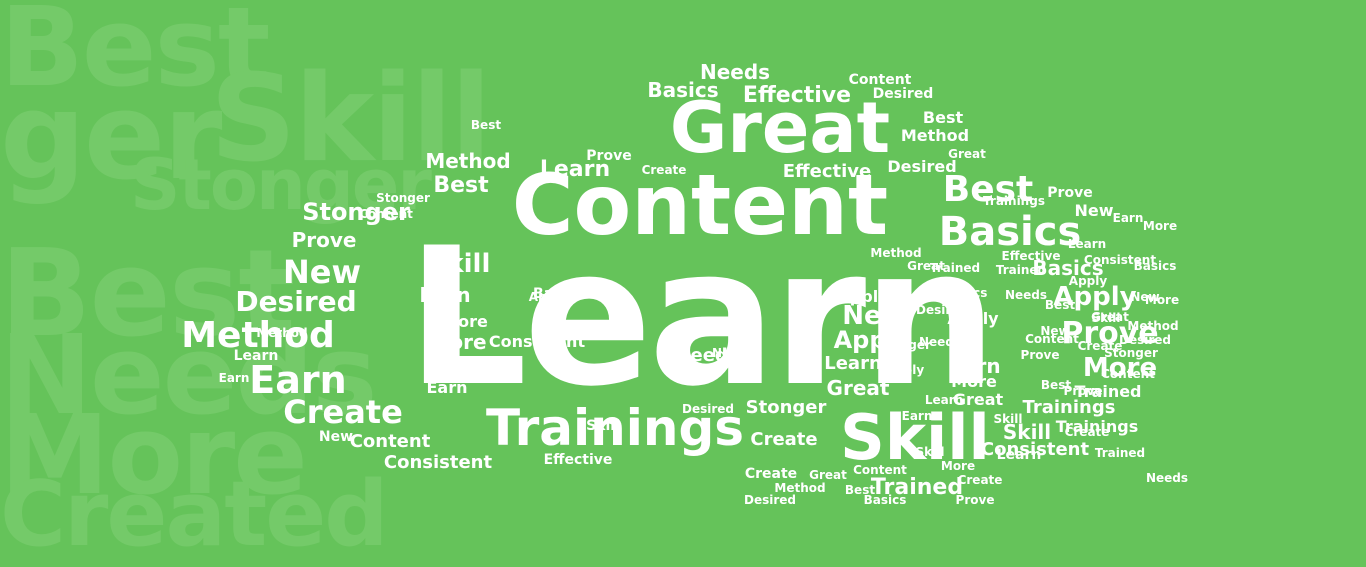  Describe the element at coordinates (188, 375) in the screenshot. I see `background-word: Needs` at that location.